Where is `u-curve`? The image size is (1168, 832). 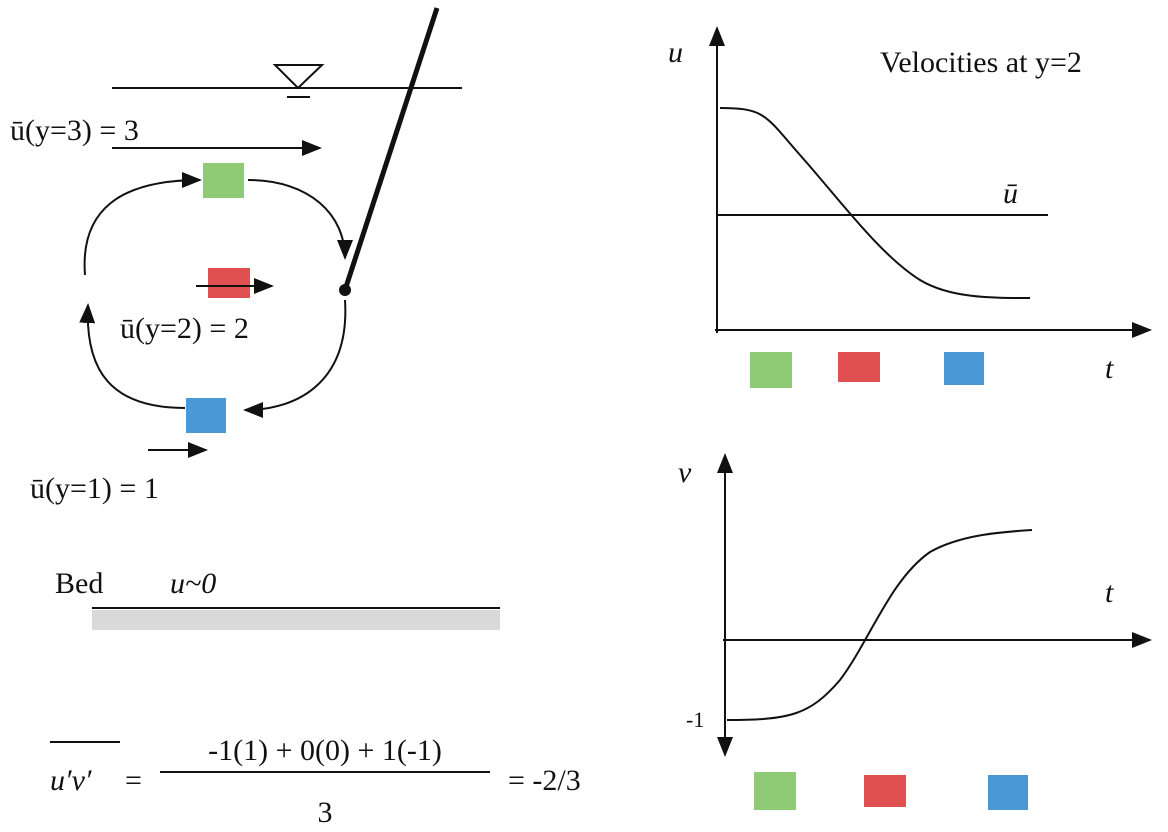 u-curve is located at coordinates (875, 203).